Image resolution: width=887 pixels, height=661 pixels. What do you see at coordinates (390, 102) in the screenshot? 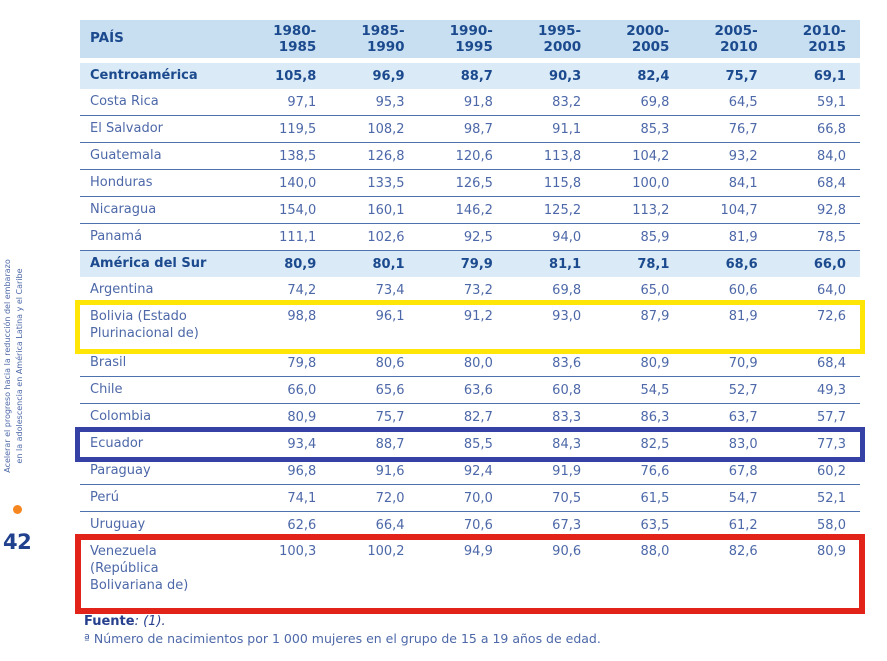
I see `value-cell: 95,3` at bounding box center [390, 102].